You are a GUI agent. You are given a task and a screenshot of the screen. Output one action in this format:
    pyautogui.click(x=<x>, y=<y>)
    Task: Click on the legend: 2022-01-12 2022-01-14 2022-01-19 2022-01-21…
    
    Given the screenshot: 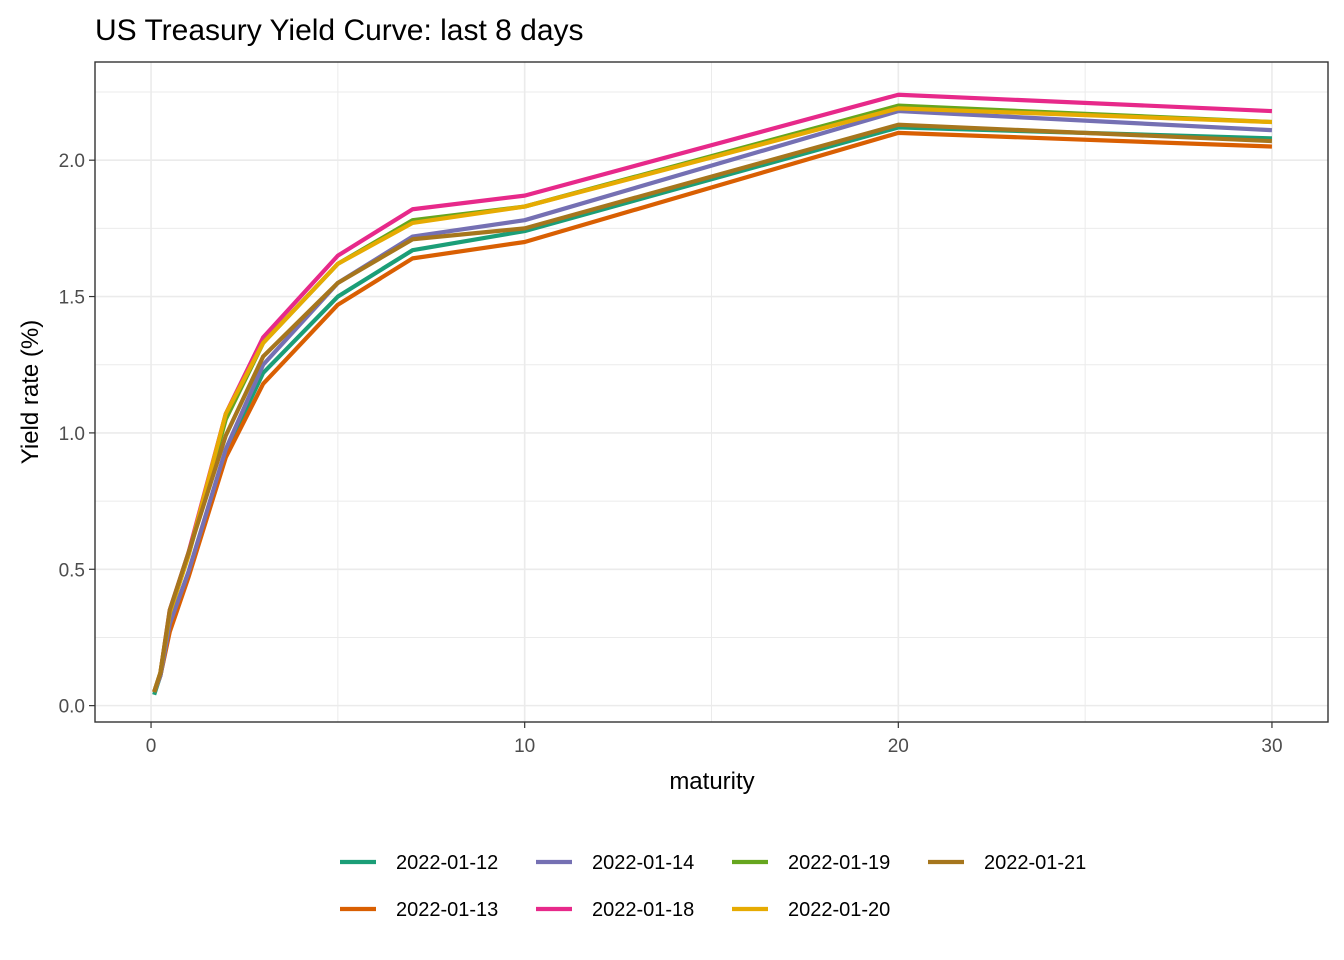 What is the action you would take?
    pyautogui.click(x=713, y=886)
    